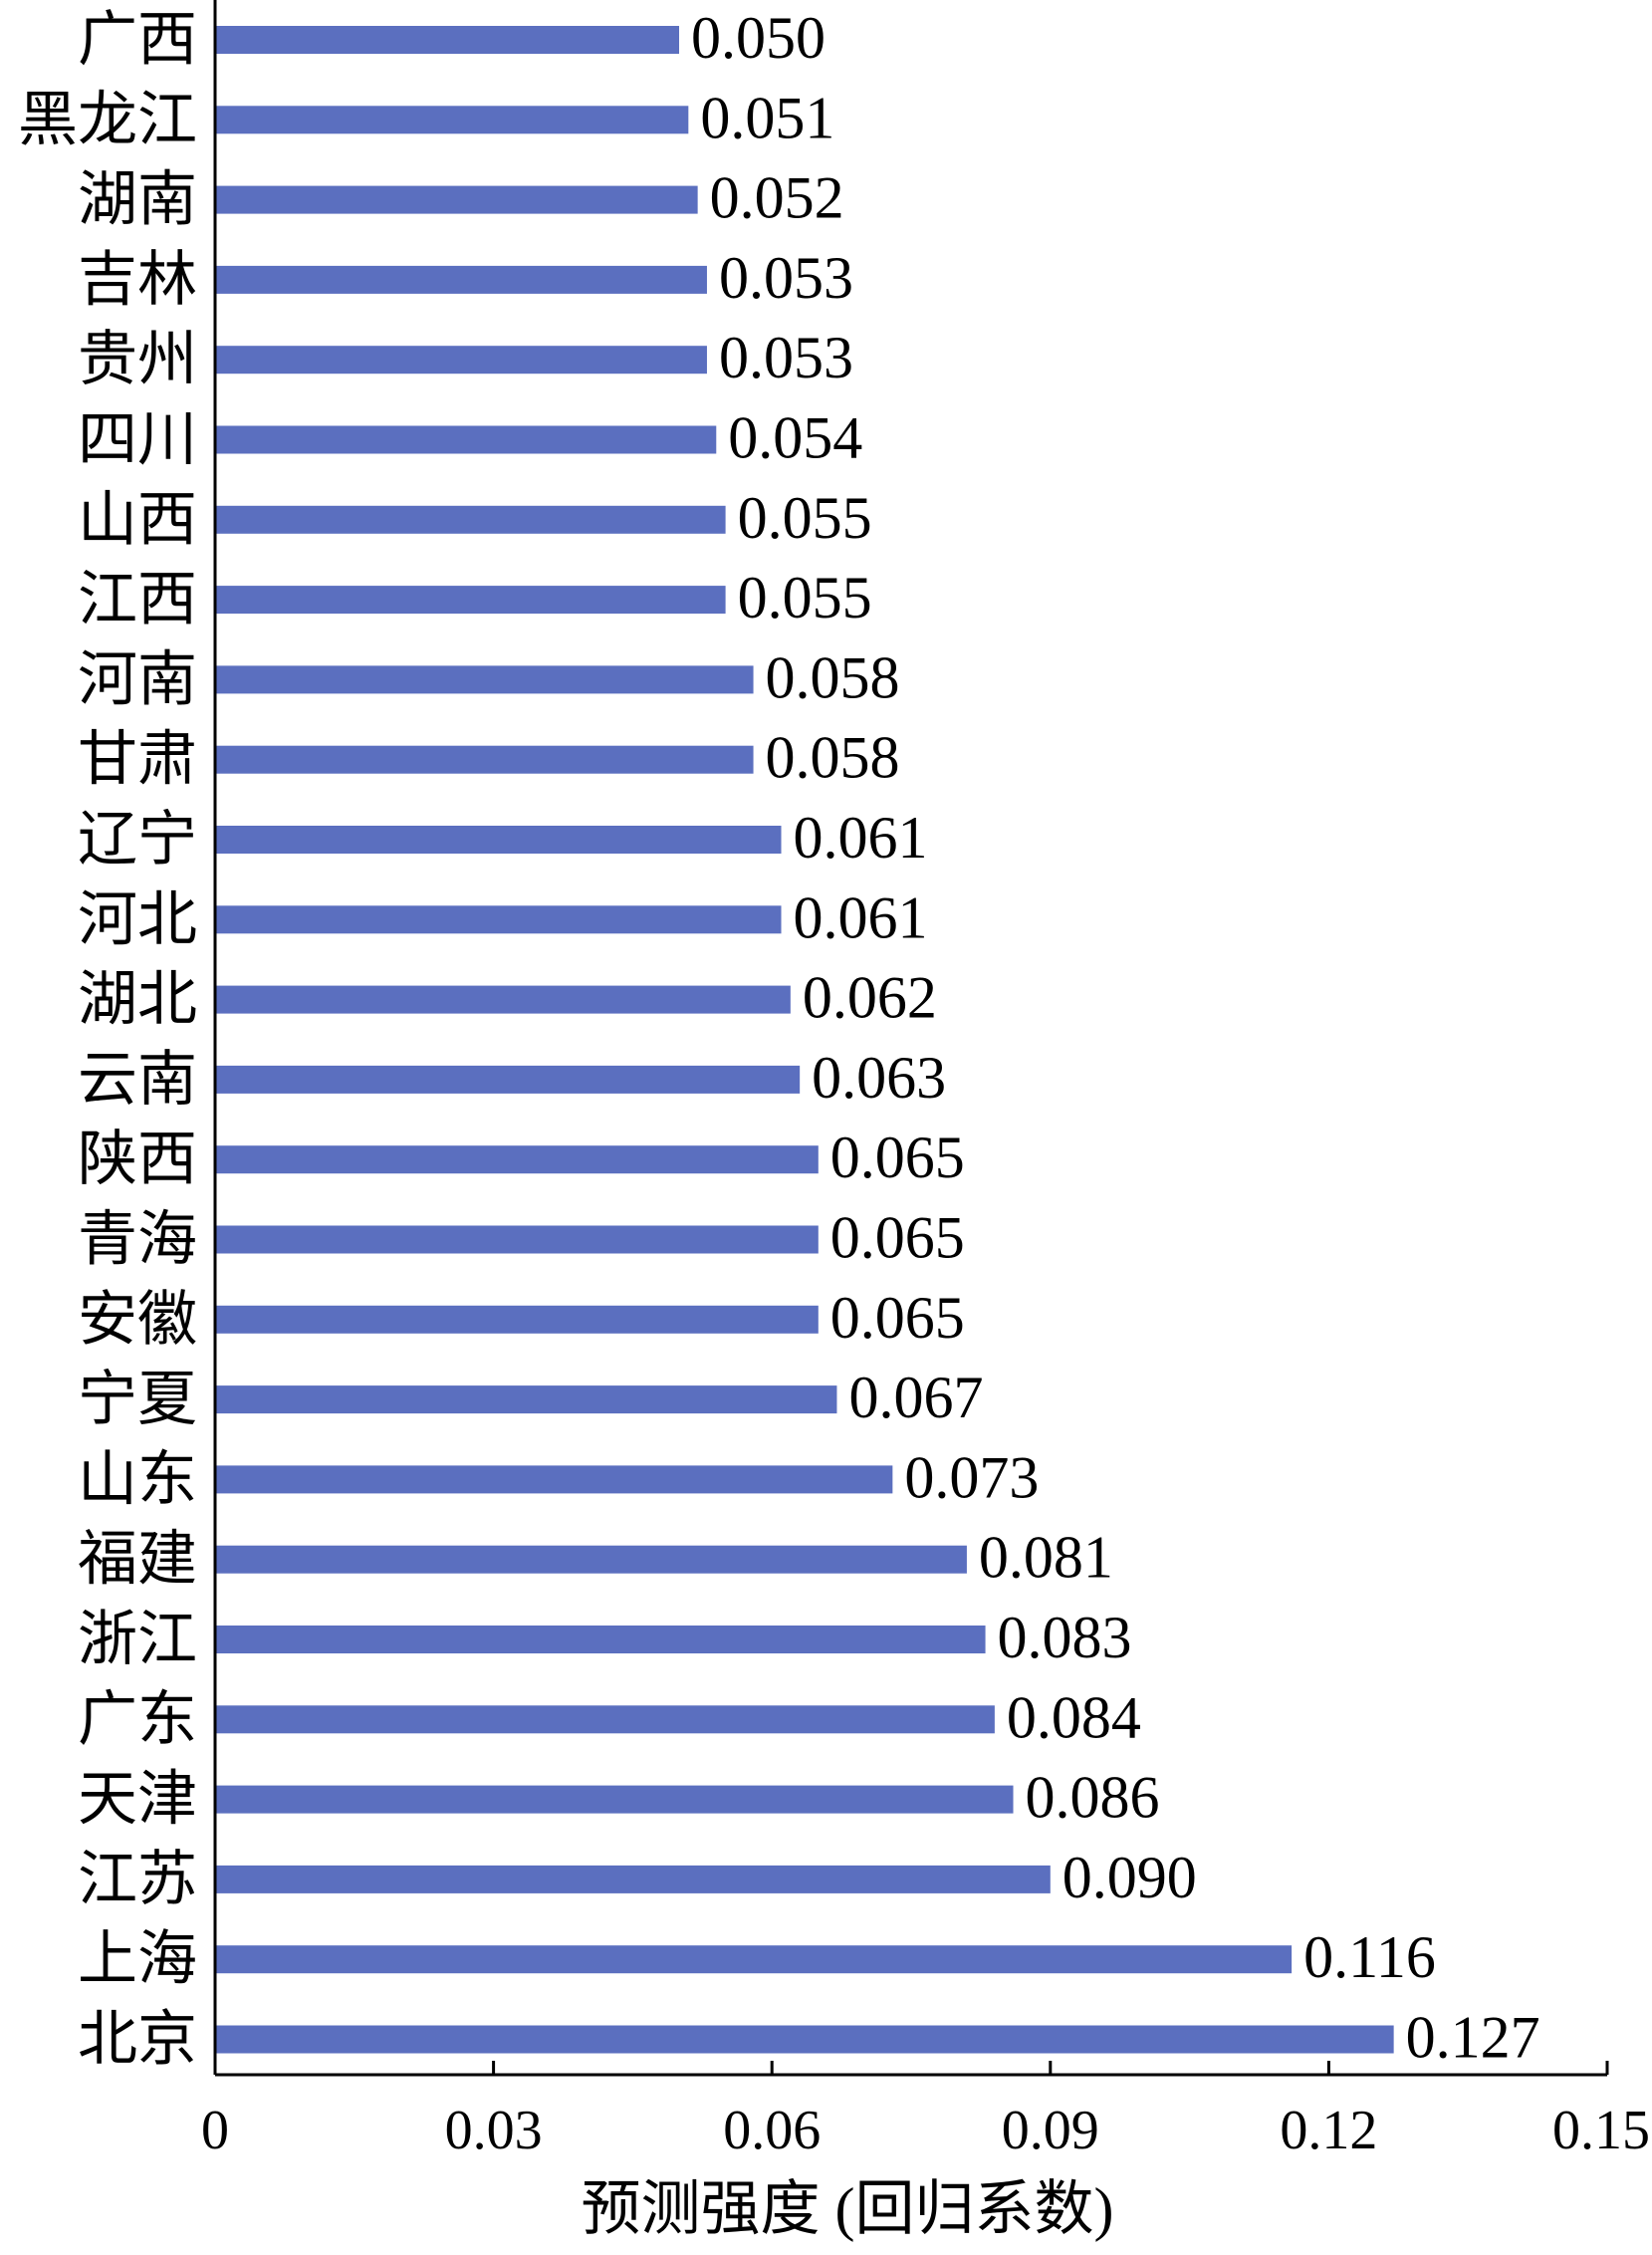 Image resolution: width=1652 pixels, height=2255 pixels. What do you see at coordinates (215, 2130) in the screenshot?
I see `x-tick-label-0: 0` at bounding box center [215, 2130].